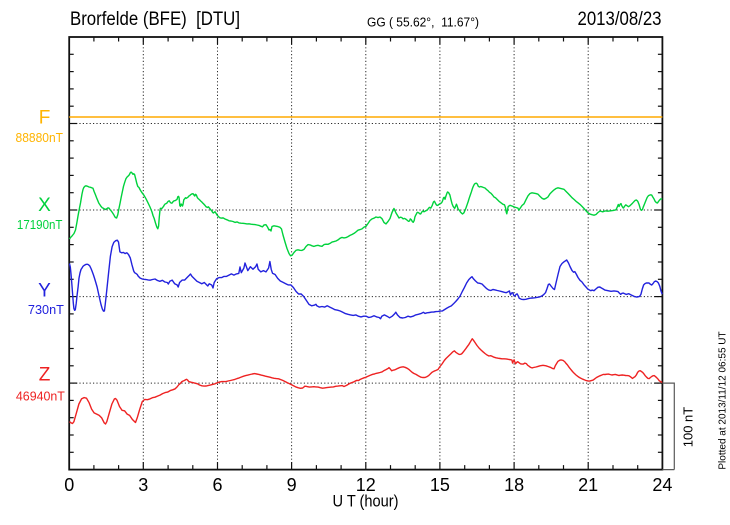 This screenshot has height=525, width=730. What do you see at coordinates (217, 485) in the screenshot?
I see `svg-text: 6` at bounding box center [217, 485].